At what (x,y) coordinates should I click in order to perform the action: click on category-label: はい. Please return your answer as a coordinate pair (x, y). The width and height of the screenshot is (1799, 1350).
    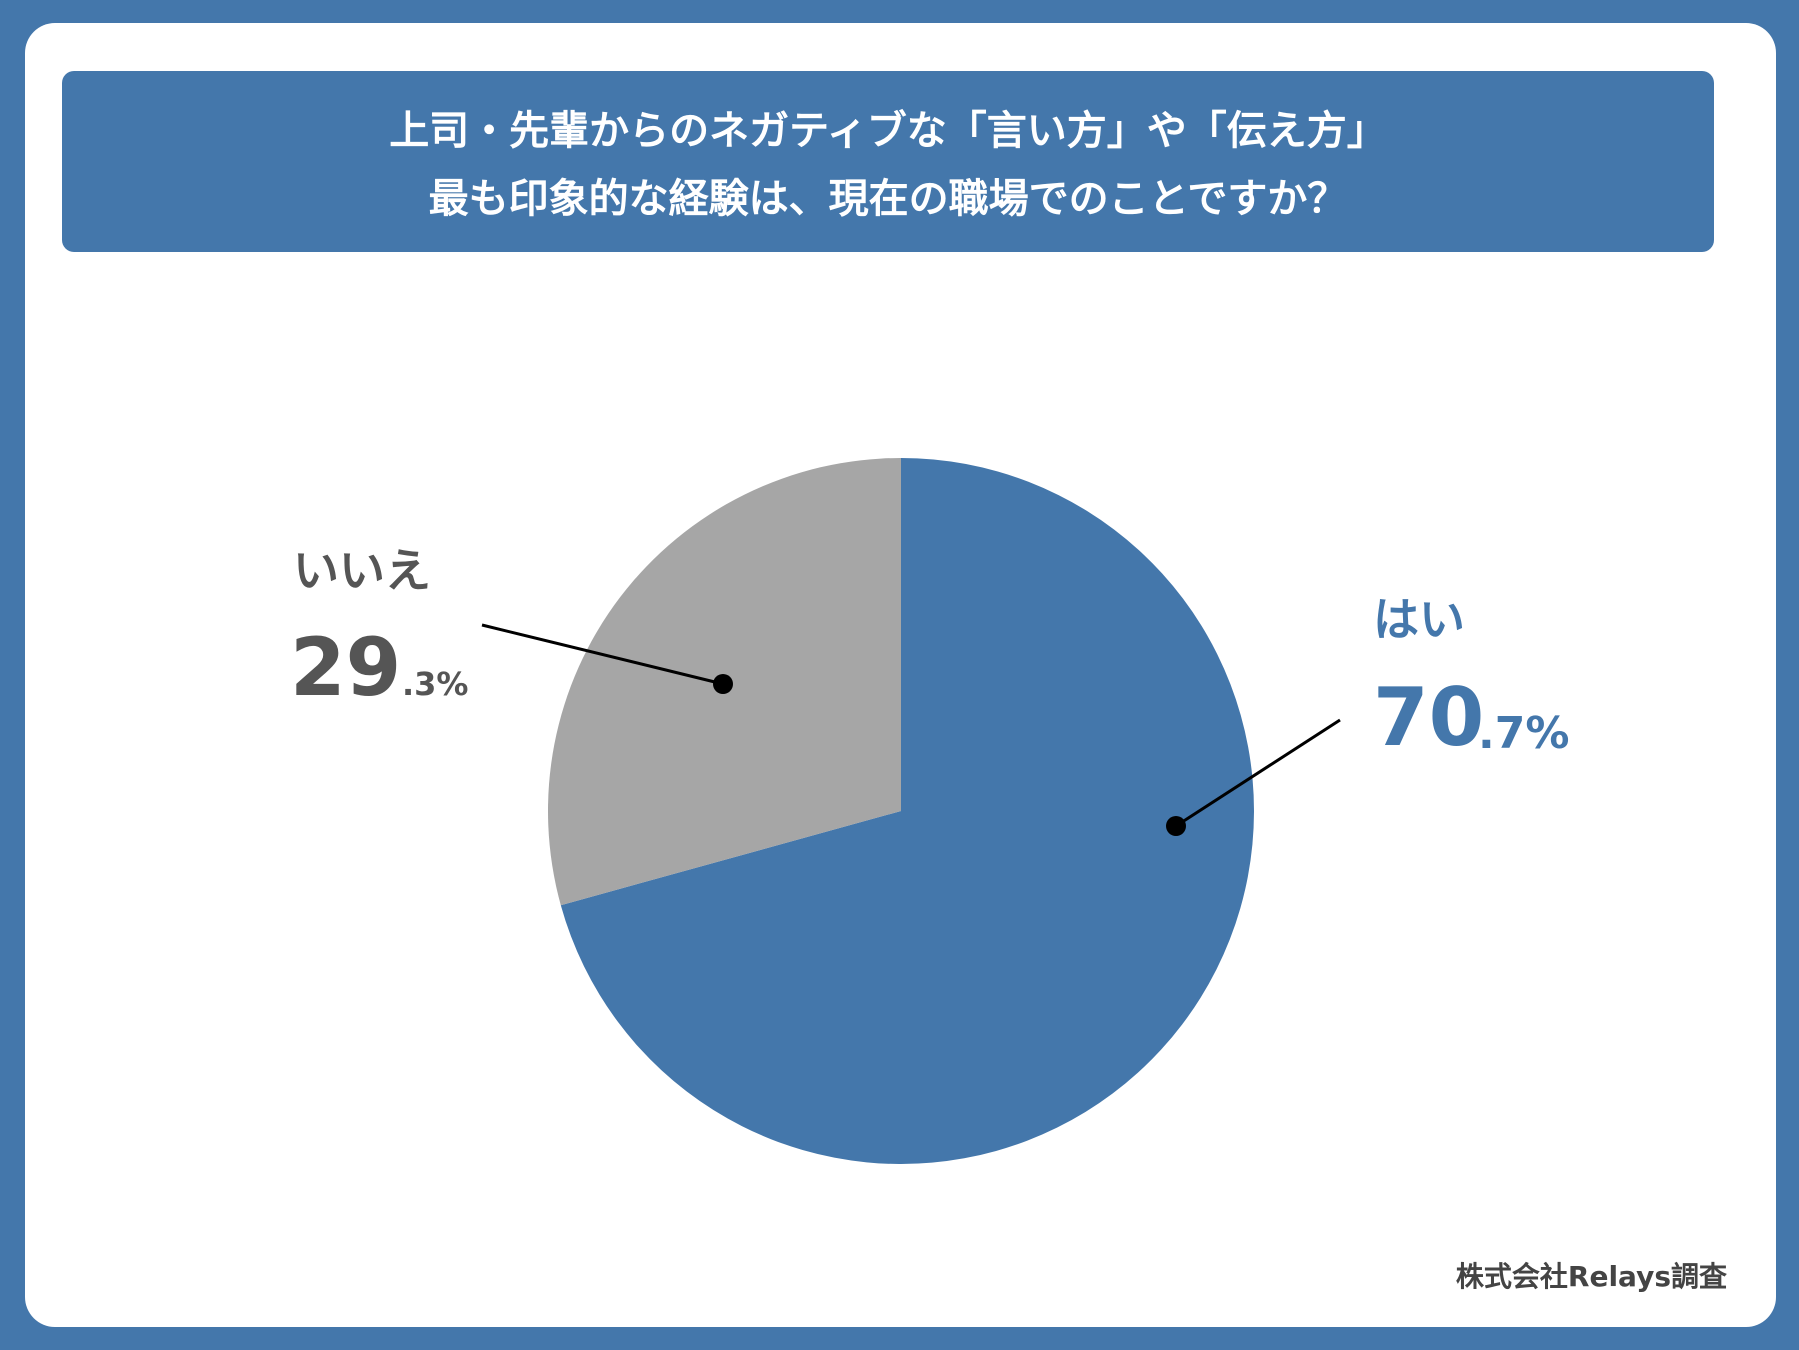
    Looking at the image, I should click on (1419, 620).